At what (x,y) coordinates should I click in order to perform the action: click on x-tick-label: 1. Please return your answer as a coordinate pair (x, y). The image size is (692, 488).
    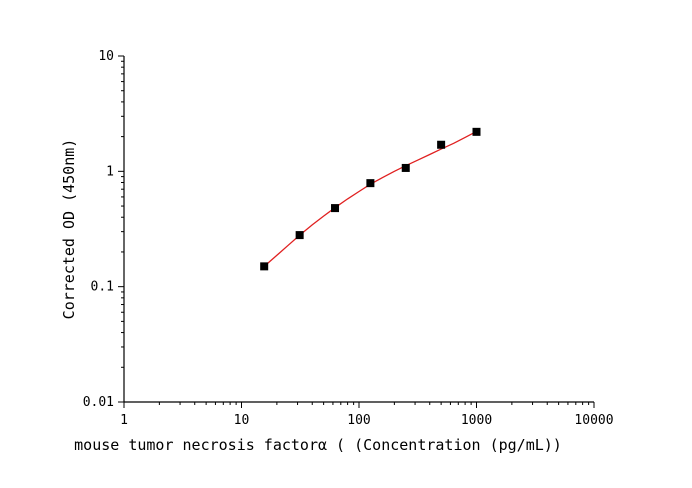
    Looking at the image, I should click on (124, 420).